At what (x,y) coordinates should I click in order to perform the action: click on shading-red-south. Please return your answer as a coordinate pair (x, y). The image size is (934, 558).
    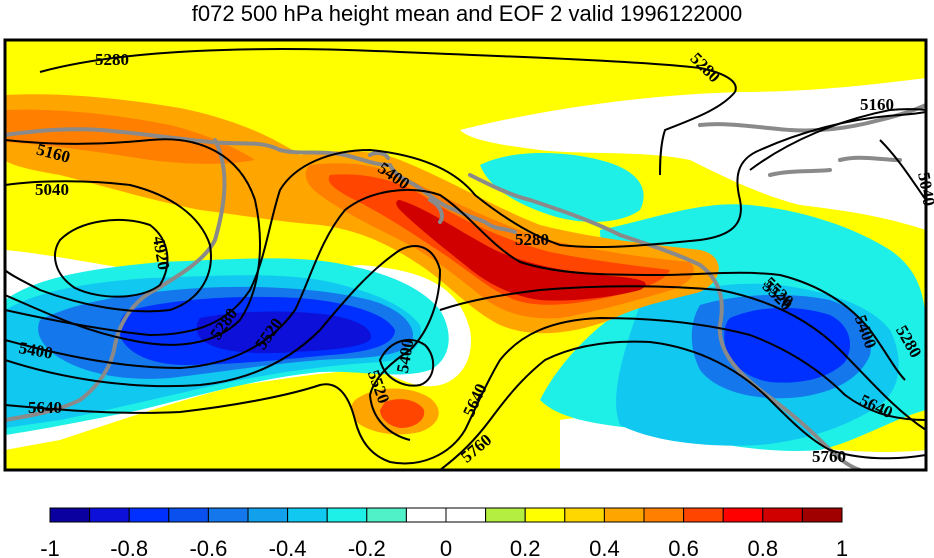
    Looking at the image, I should click on (402, 413).